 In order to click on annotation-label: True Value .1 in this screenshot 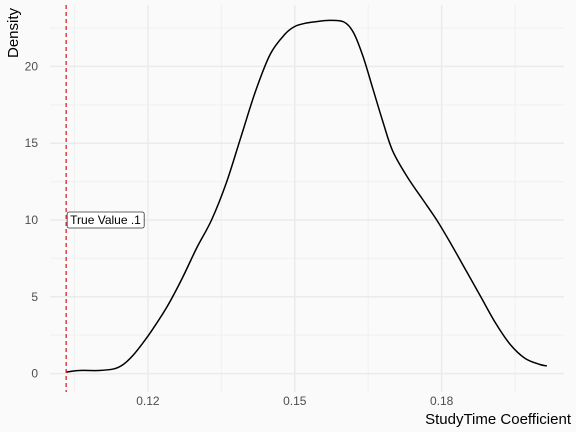, I will do `click(105, 220)`.